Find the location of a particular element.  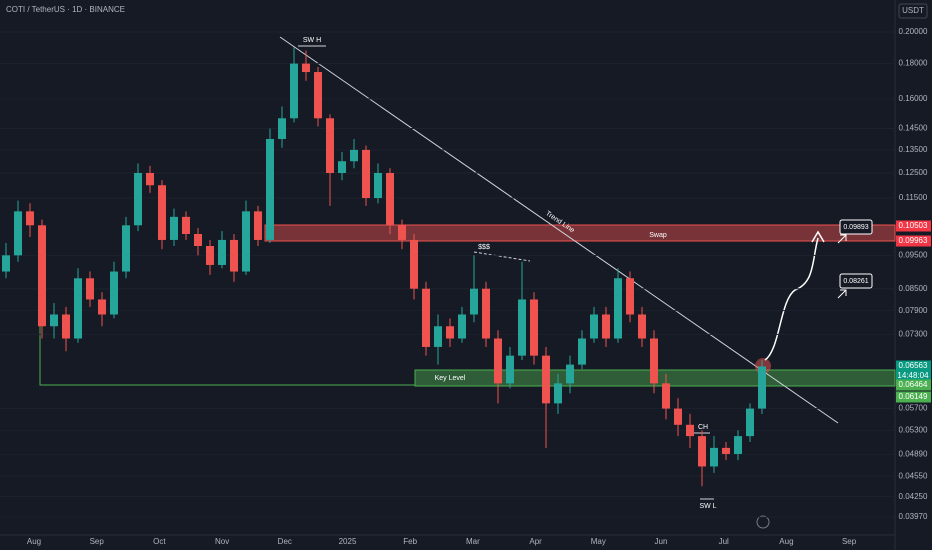

y-tick-label: 0.04890 is located at coordinates (913, 454).